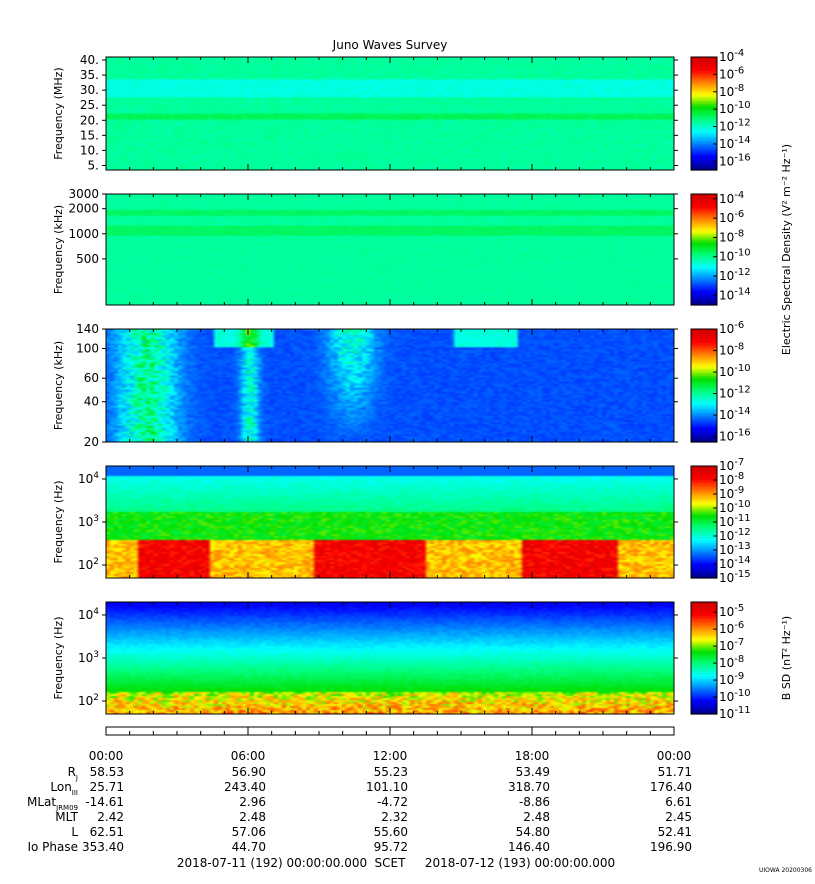 This screenshot has height=884, width=815. I want to click on colorbar-tick-label: 10⁻⁷, so click(731, 465).